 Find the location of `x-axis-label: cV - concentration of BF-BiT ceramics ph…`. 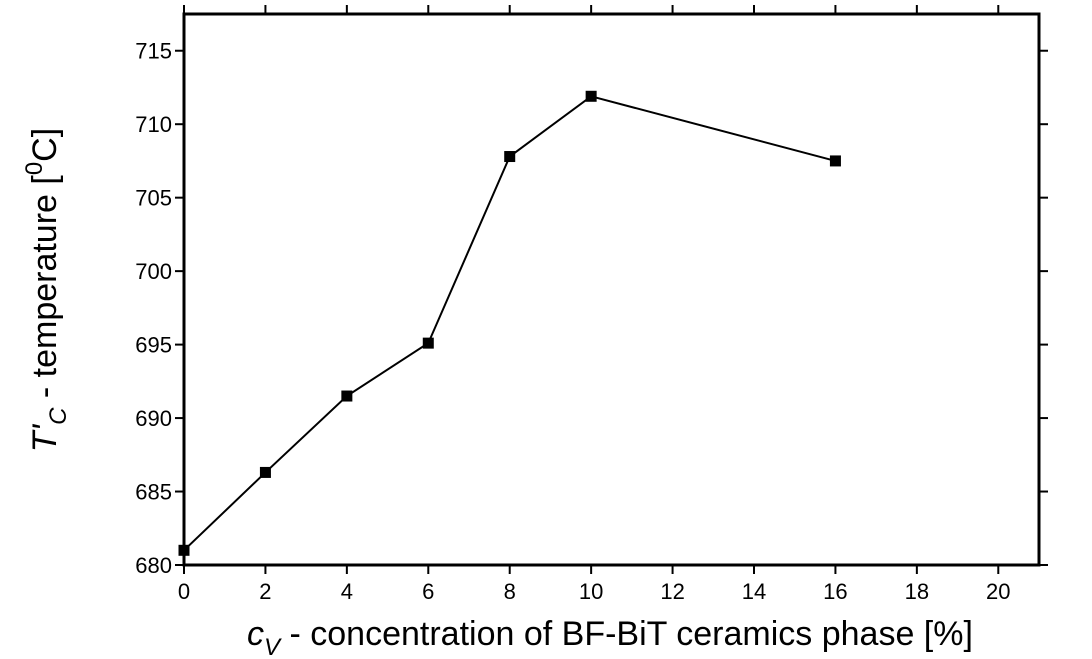

x-axis-label: cV - concentration of BF-BiT ceramics ph… is located at coordinates (610, 637).